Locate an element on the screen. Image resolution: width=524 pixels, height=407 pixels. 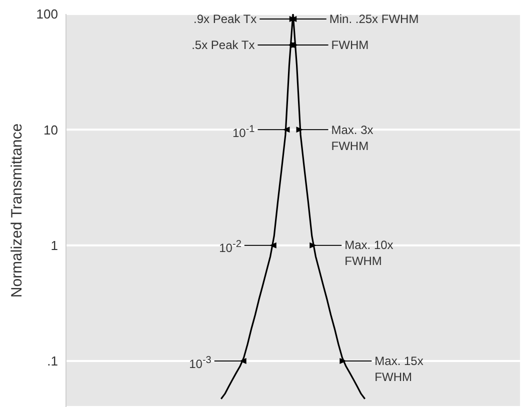
y-axis-title: Normalized Transmittance is located at coordinates (17, 210).